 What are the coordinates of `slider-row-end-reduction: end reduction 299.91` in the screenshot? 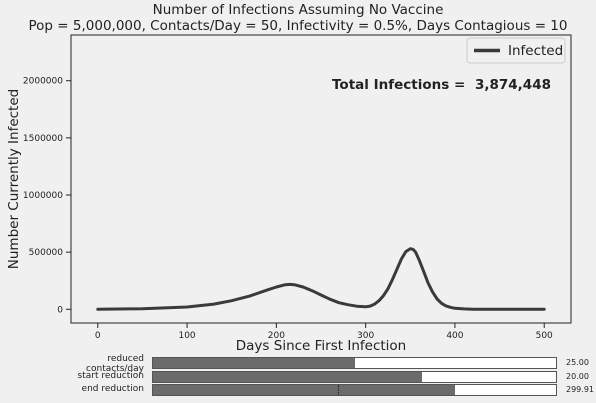 It's located at (298, 391).